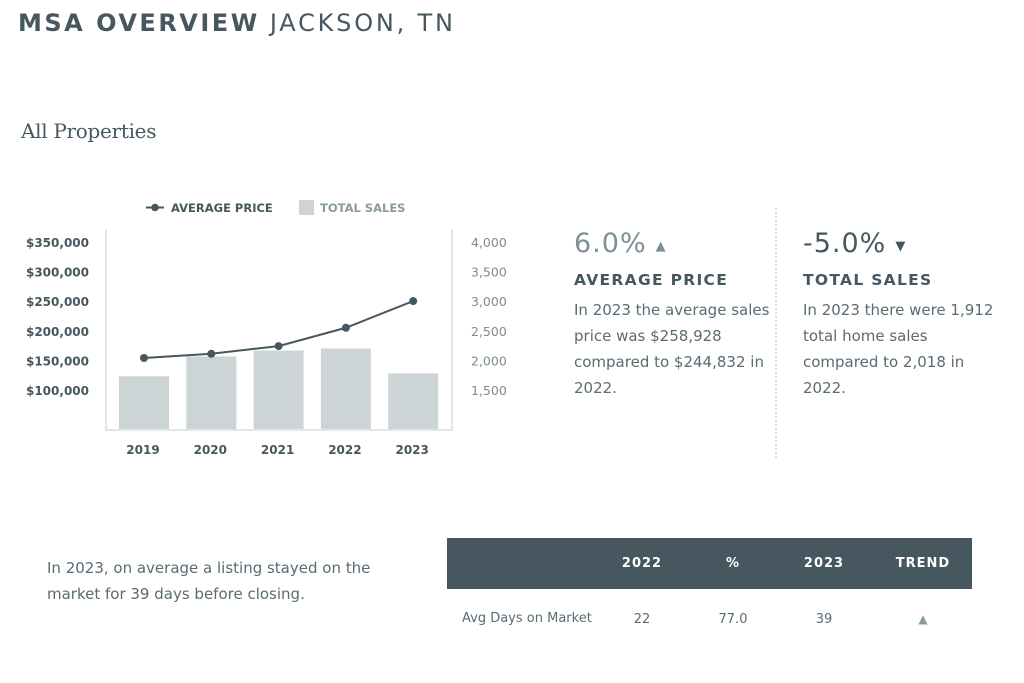 The image size is (1024, 683). Describe the element at coordinates (139, 23) in the screenshot. I see `page-title-bold: MSA OVERVIEW` at that location.